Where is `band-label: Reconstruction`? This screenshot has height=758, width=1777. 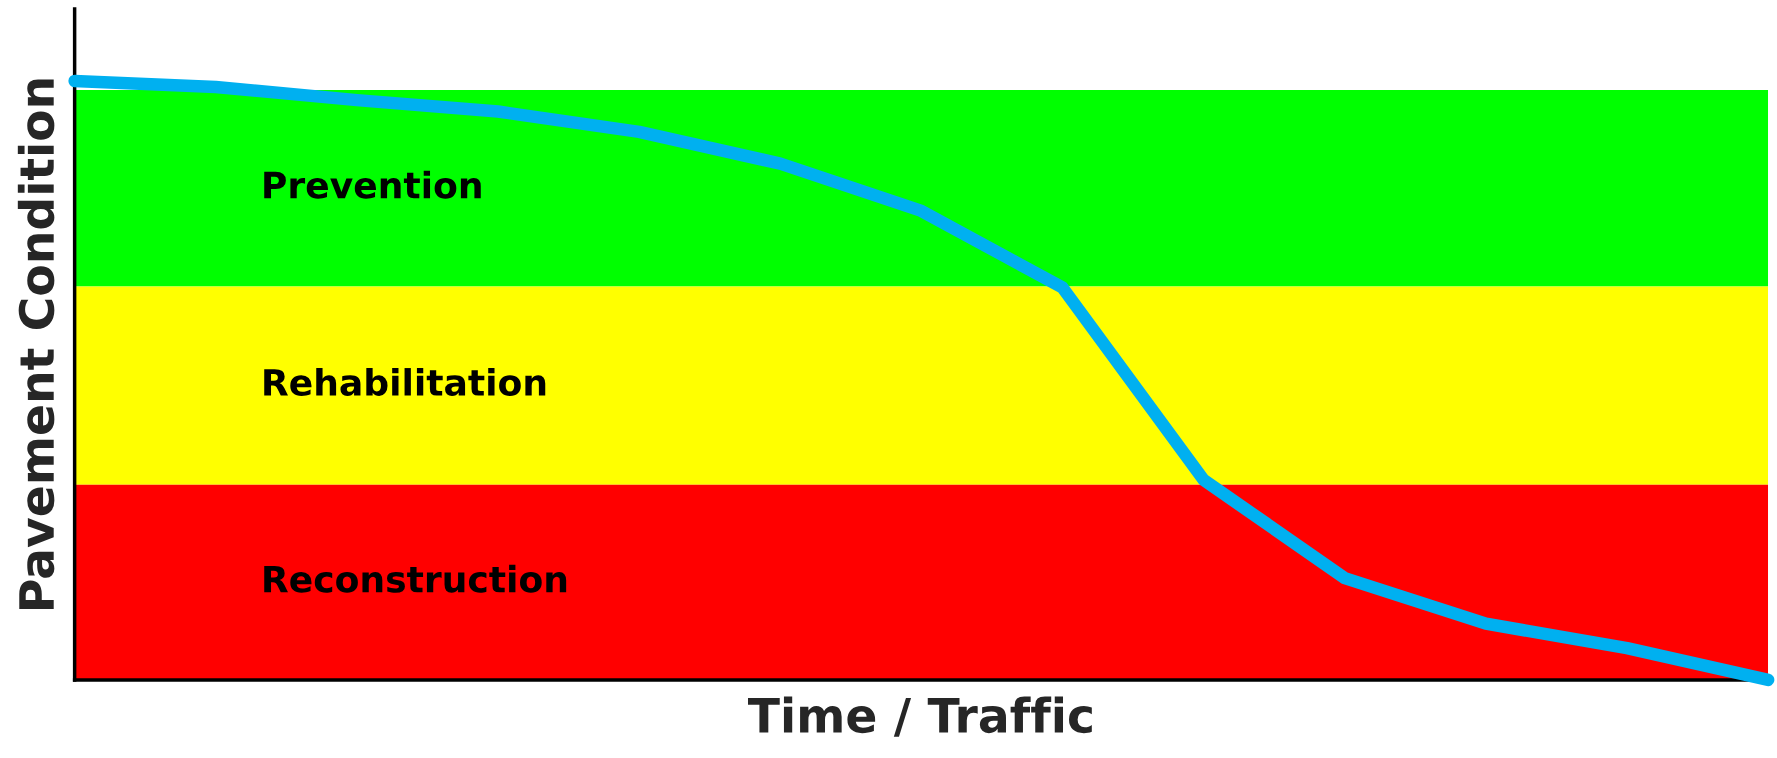
band-label: Reconstruction is located at coordinates (415, 578).